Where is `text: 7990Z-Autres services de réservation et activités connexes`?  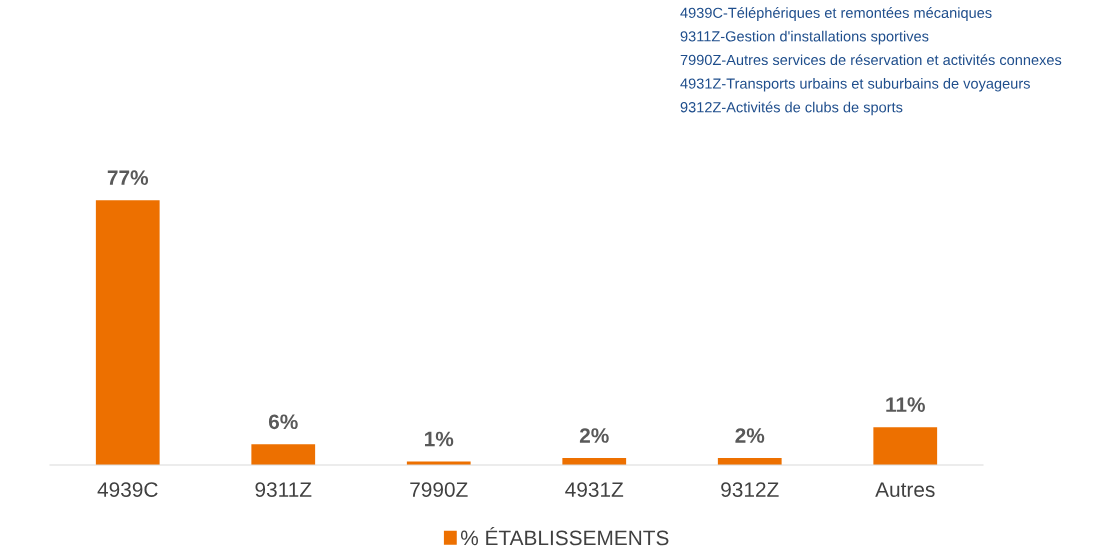
text: 7990Z-Autres services de réservation et activités connexes is located at coordinates (871, 60).